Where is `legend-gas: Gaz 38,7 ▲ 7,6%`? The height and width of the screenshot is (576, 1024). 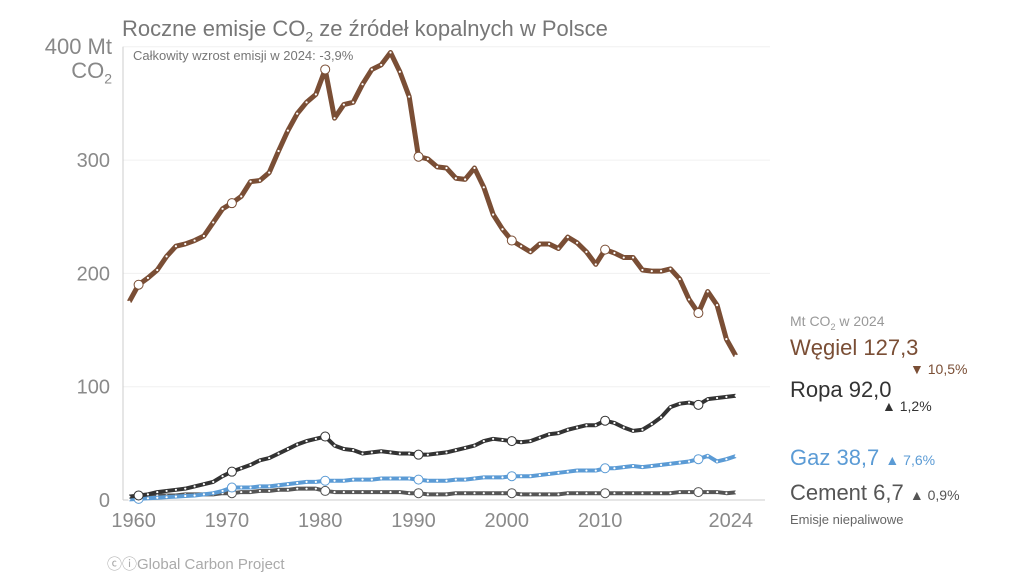
legend-gas: Gaz 38,7 ▲ 7,6% is located at coordinates (863, 457).